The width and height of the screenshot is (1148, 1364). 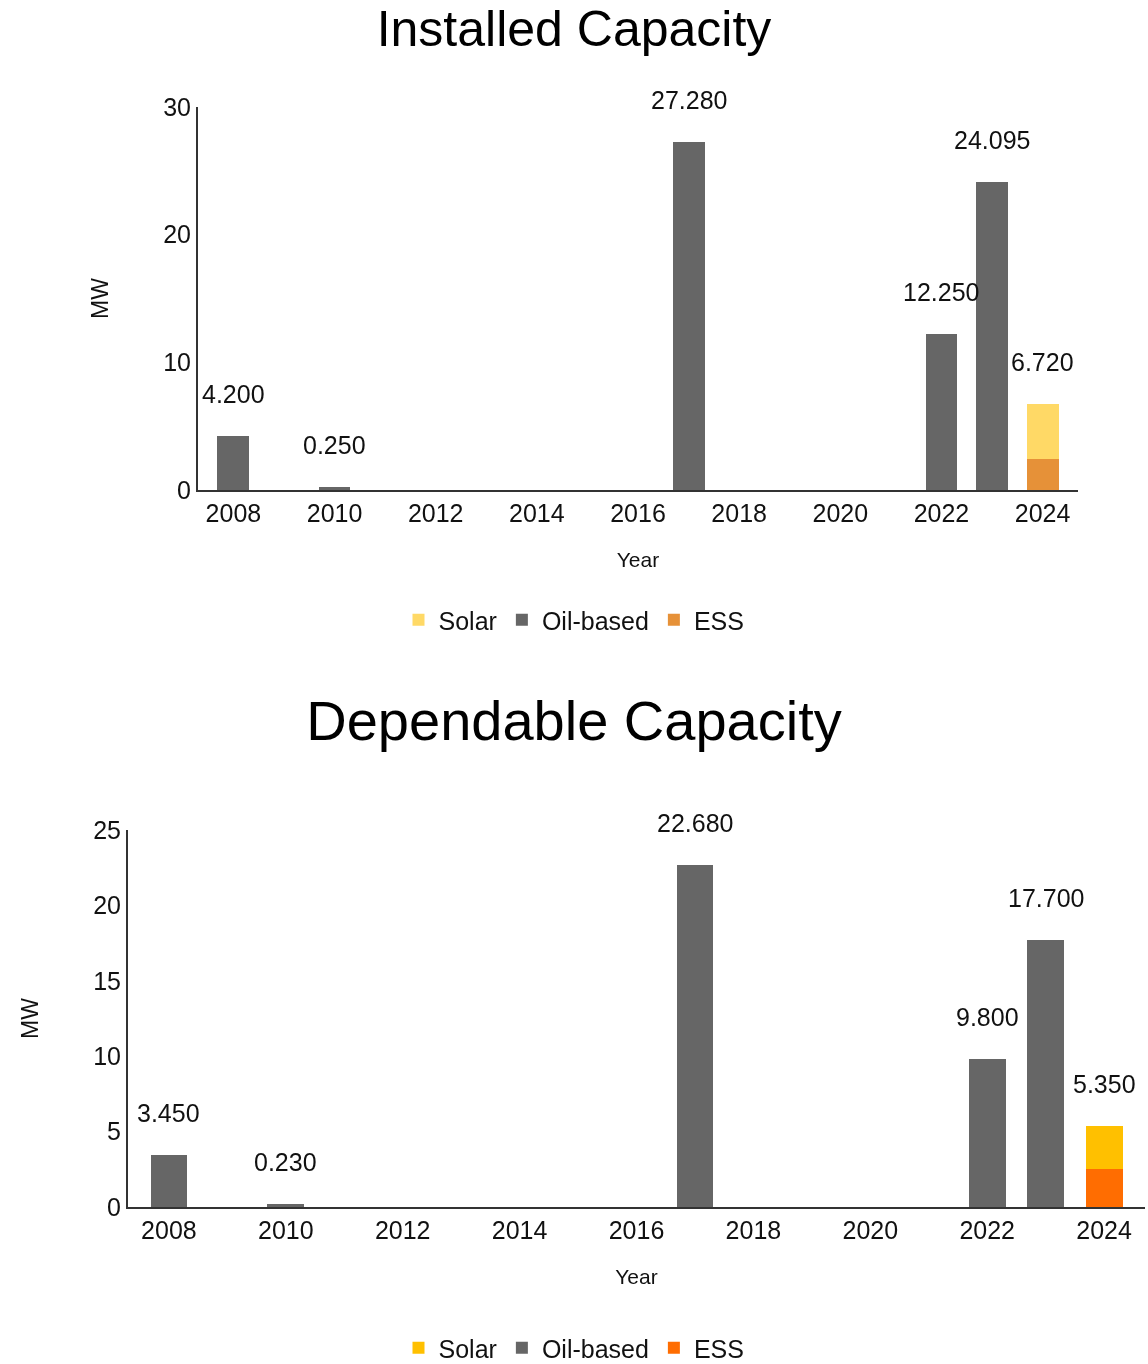 What do you see at coordinates (574, 28) in the screenshot?
I see `chart-title: Installed Capacity` at bounding box center [574, 28].